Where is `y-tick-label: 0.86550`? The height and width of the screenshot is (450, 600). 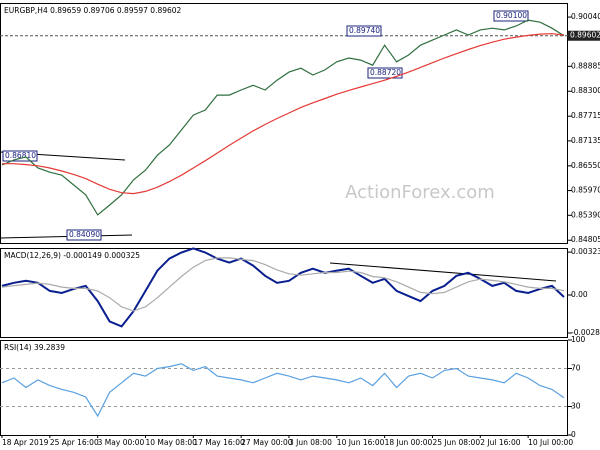 y-tick-label: 0.86550 is located at coordinates (585, 165).